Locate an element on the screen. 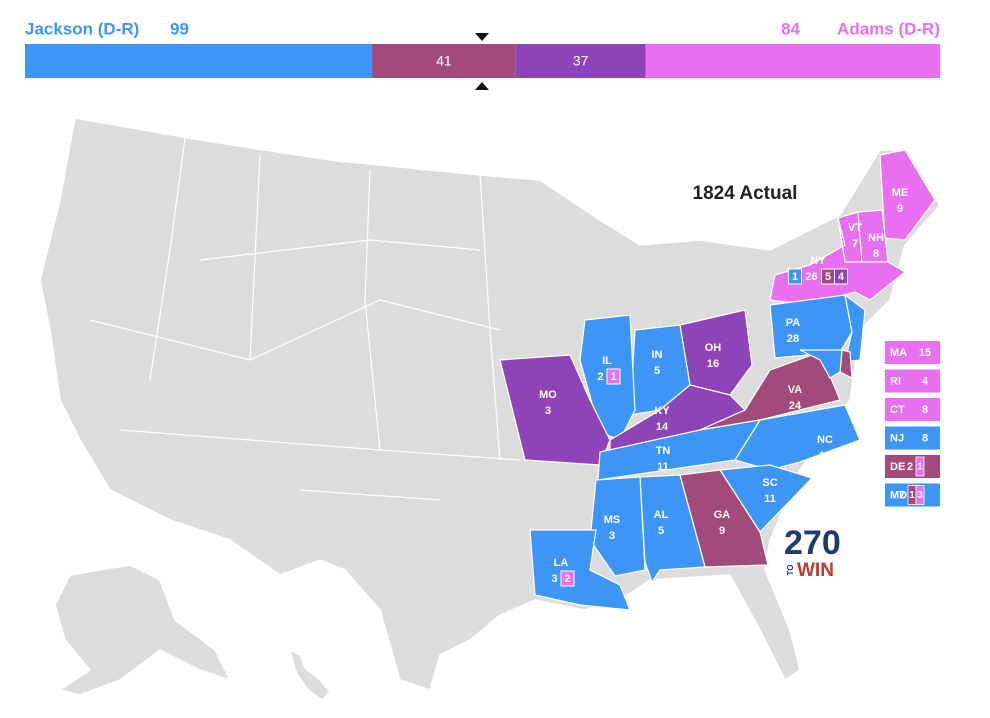  state-abbr: TN is located at coordinates (663, 451).